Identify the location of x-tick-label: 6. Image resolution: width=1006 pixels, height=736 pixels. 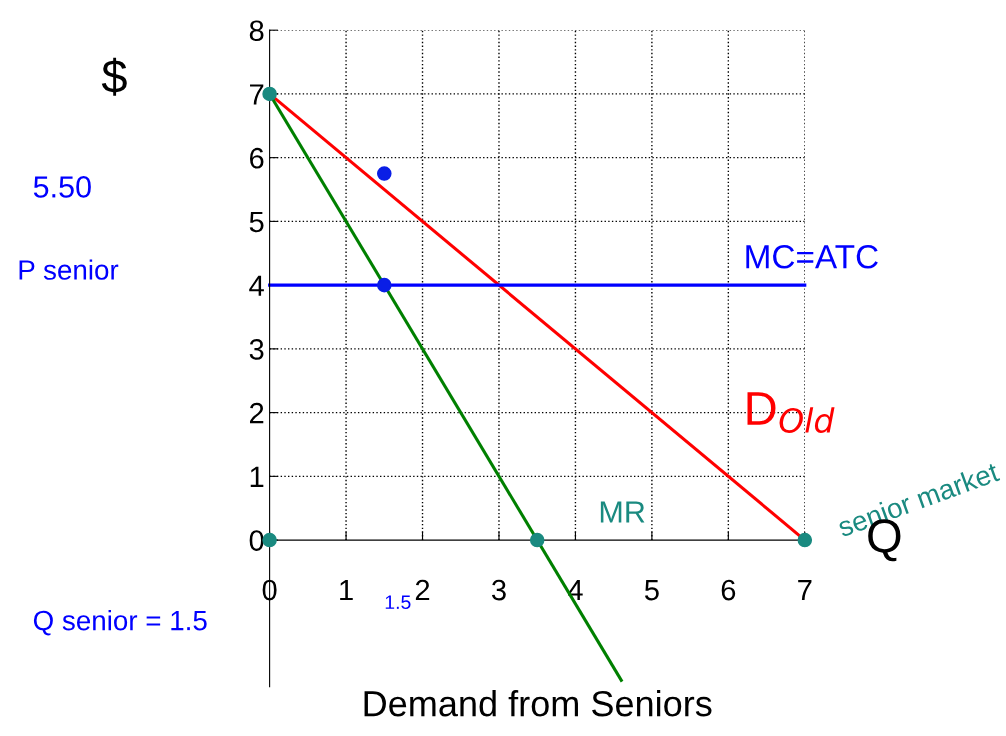
(728, 590).